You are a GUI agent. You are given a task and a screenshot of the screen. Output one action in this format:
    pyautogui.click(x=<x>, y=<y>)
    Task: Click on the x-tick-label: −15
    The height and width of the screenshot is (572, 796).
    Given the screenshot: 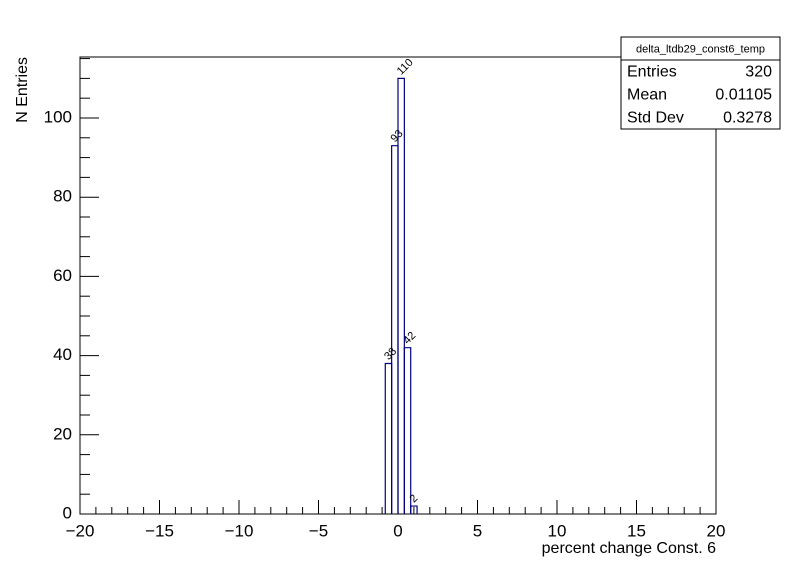 What is the action you would take?
    pyautogui.click(x=159, y=530)
    